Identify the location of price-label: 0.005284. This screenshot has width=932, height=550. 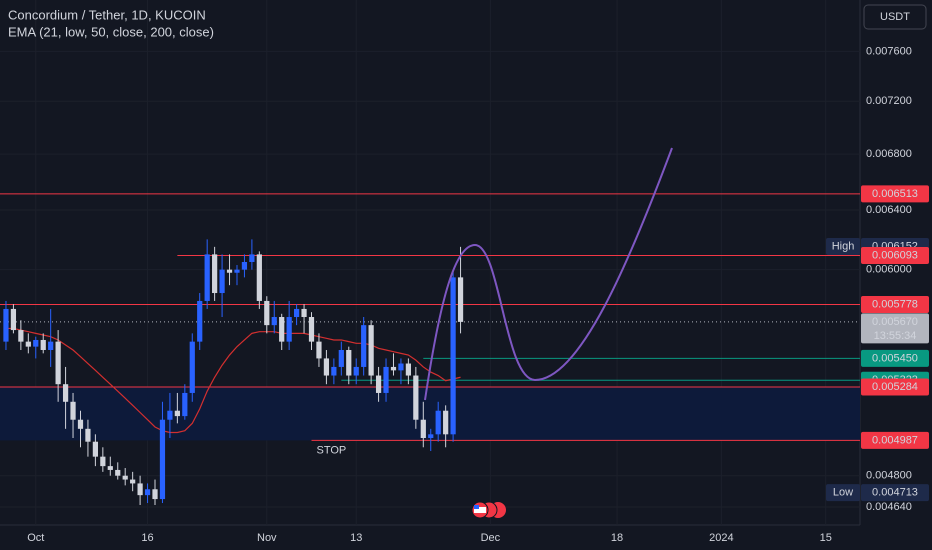
(895, 387).